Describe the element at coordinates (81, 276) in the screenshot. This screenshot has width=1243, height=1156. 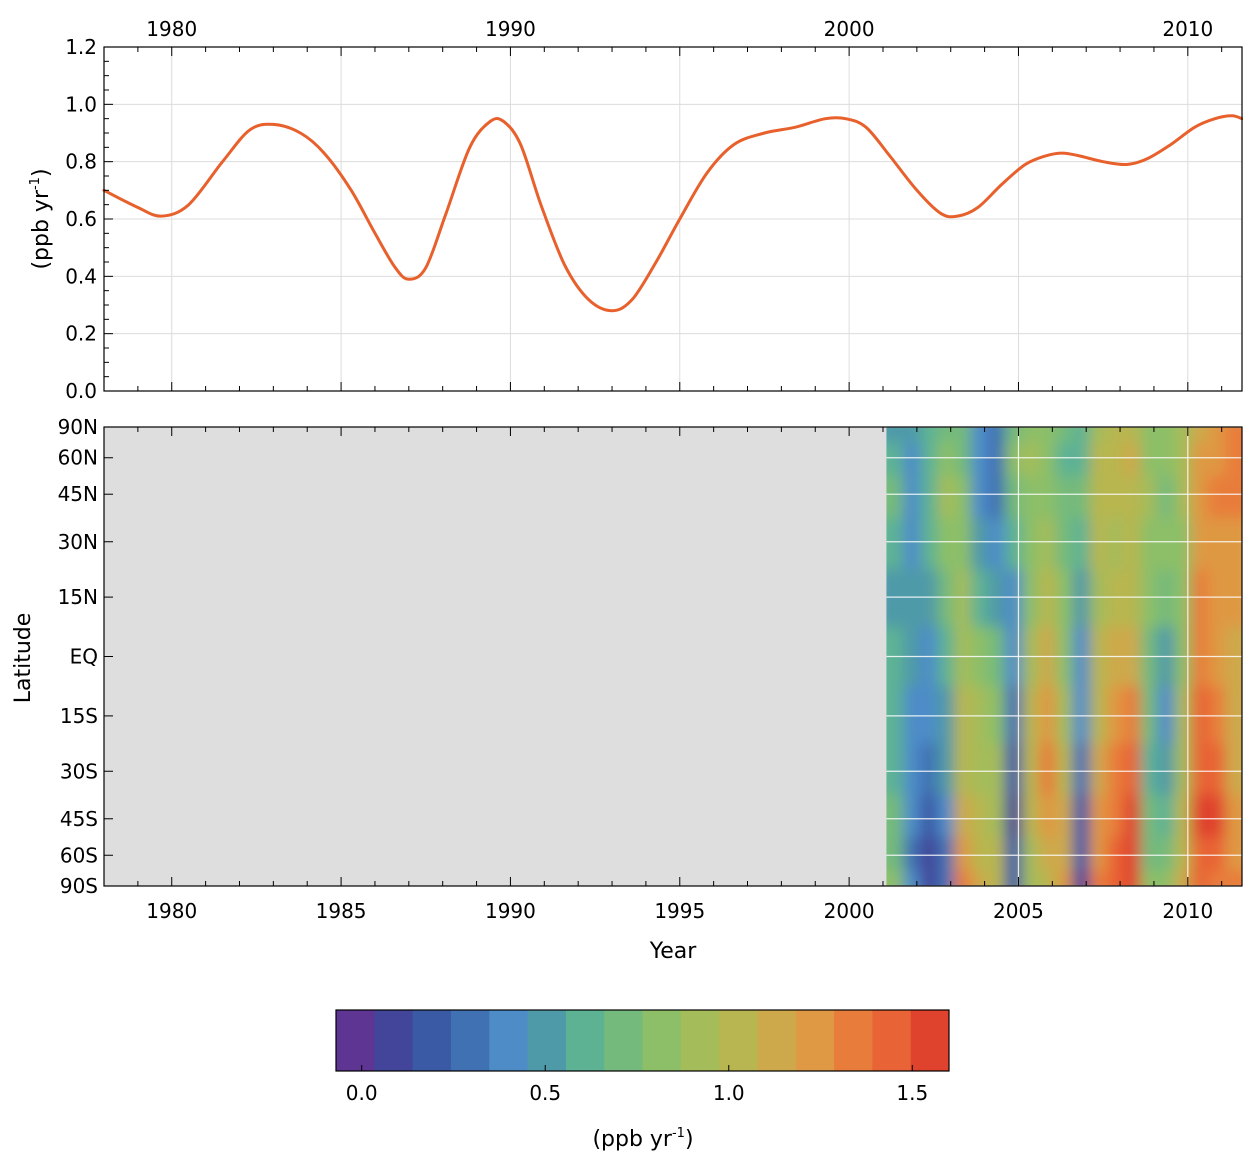
I see `top-y-tick-label: 0.4` at that location.